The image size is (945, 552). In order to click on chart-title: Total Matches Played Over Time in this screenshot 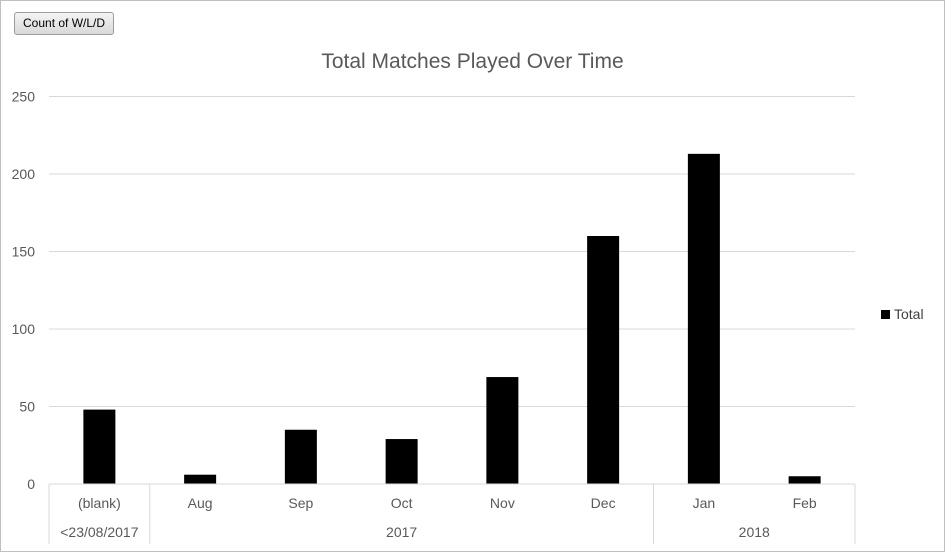, I will do `click(472, 61)`.